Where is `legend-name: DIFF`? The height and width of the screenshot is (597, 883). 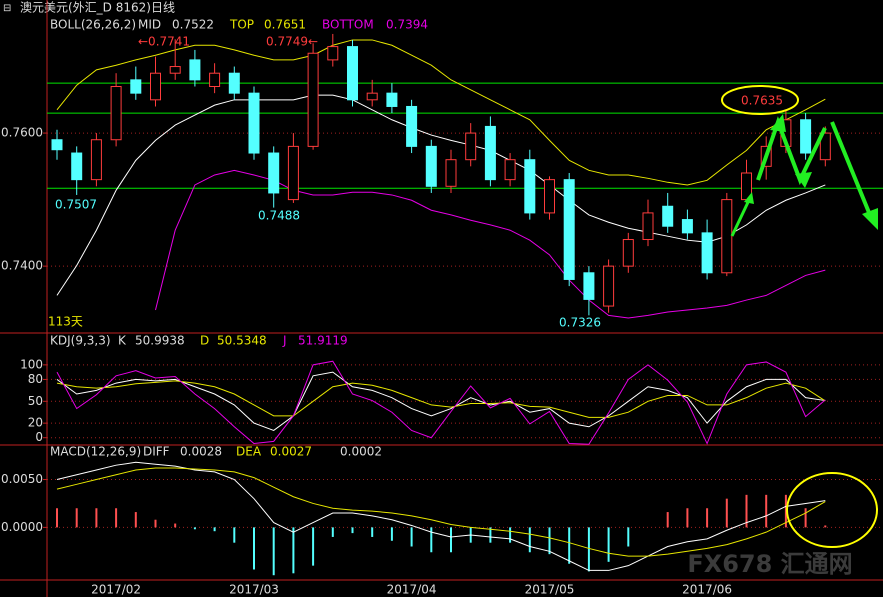 legend-name: DIFF is located at coordinates (156, 452).